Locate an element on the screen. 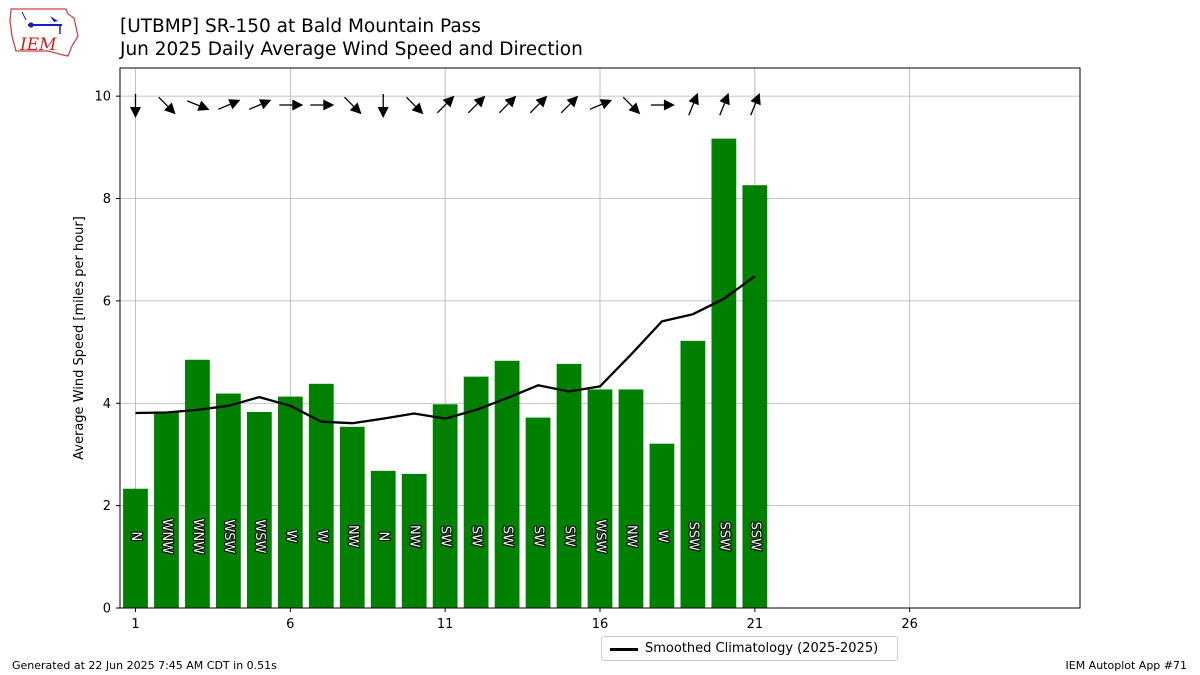 The image size is (1200, 675). x-tick-label: 6 is located at coordinates (290, 624).